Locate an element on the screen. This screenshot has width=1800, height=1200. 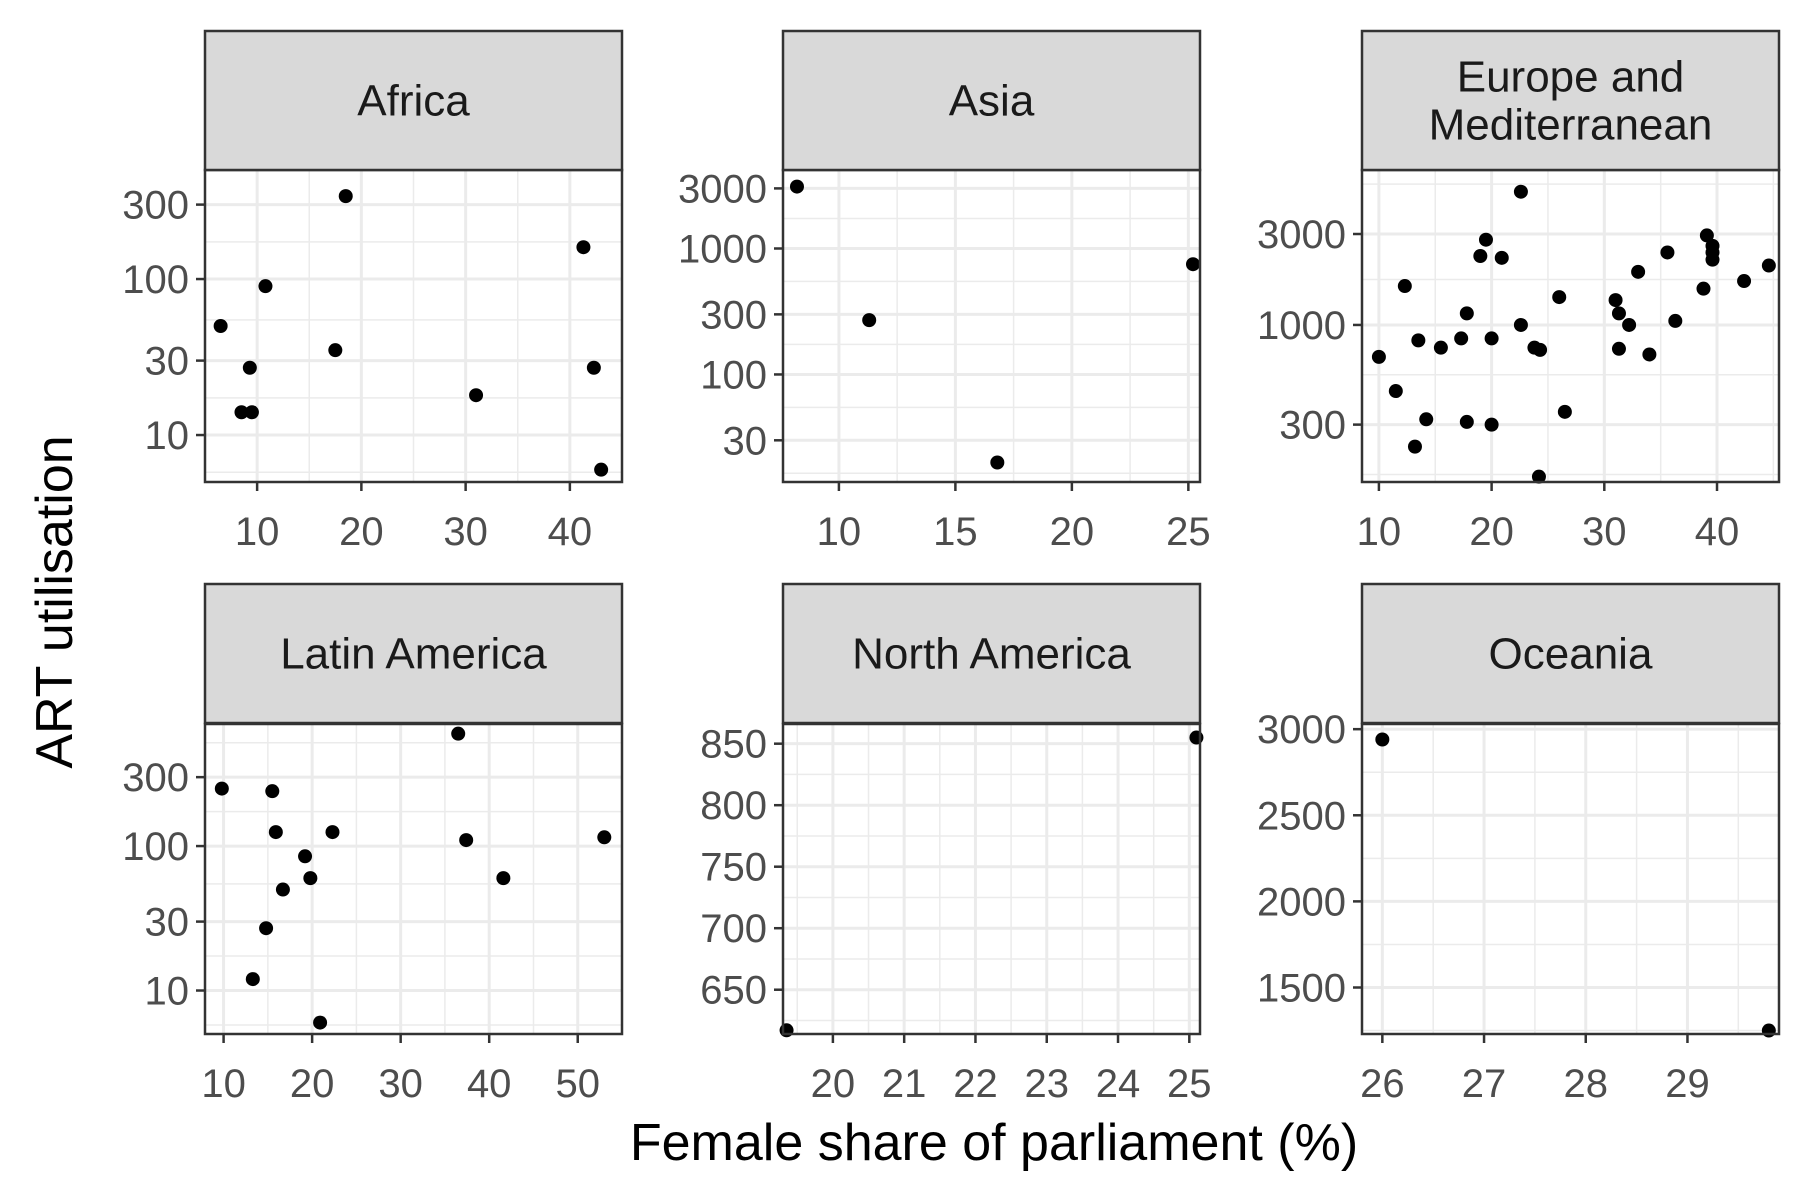
x-tick-label: 23 is located at coordinates (1046, 1084).